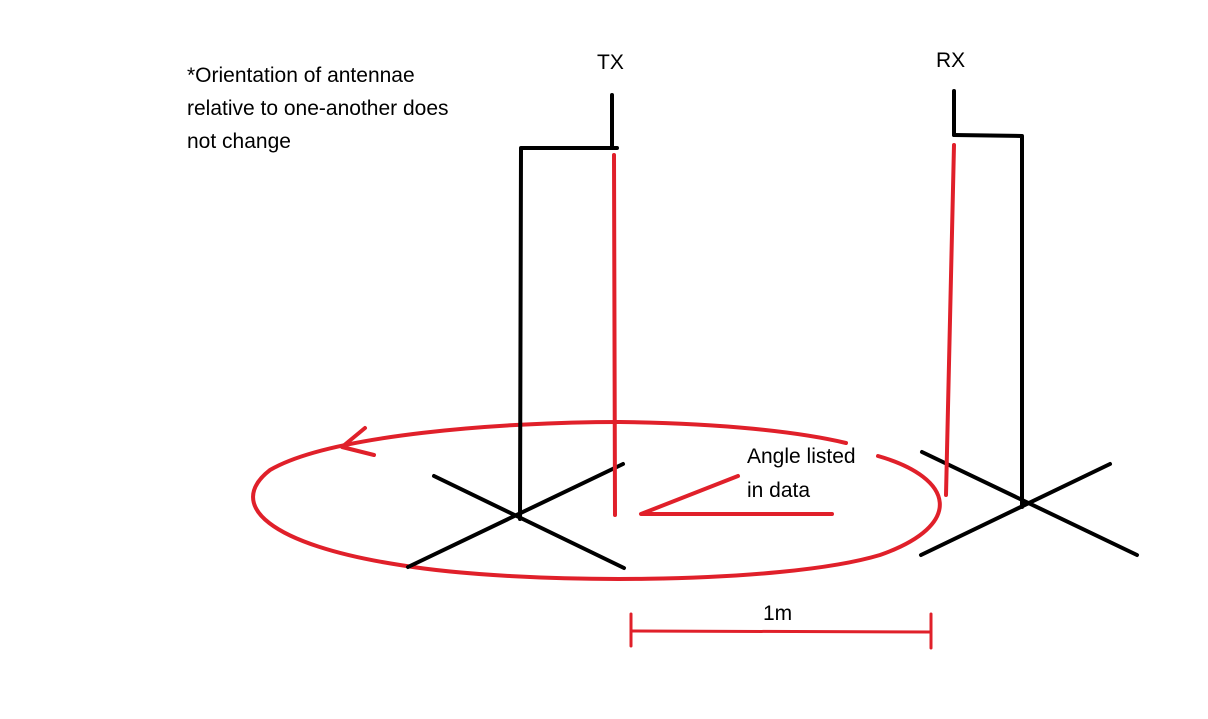  I want to click on rx-mast, so click(988, 321).